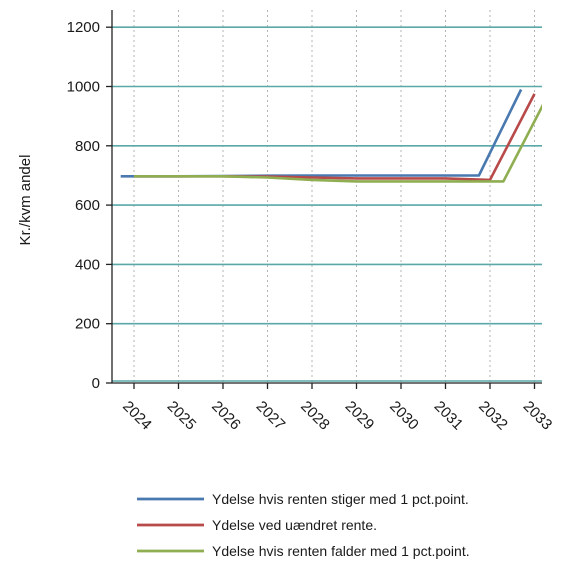 Image resolution: width=568 pixels, height=568 pixels. Describe the element at coordinates (96, 383) in the screenshot. I see `y-tick-label: 0` at that location.